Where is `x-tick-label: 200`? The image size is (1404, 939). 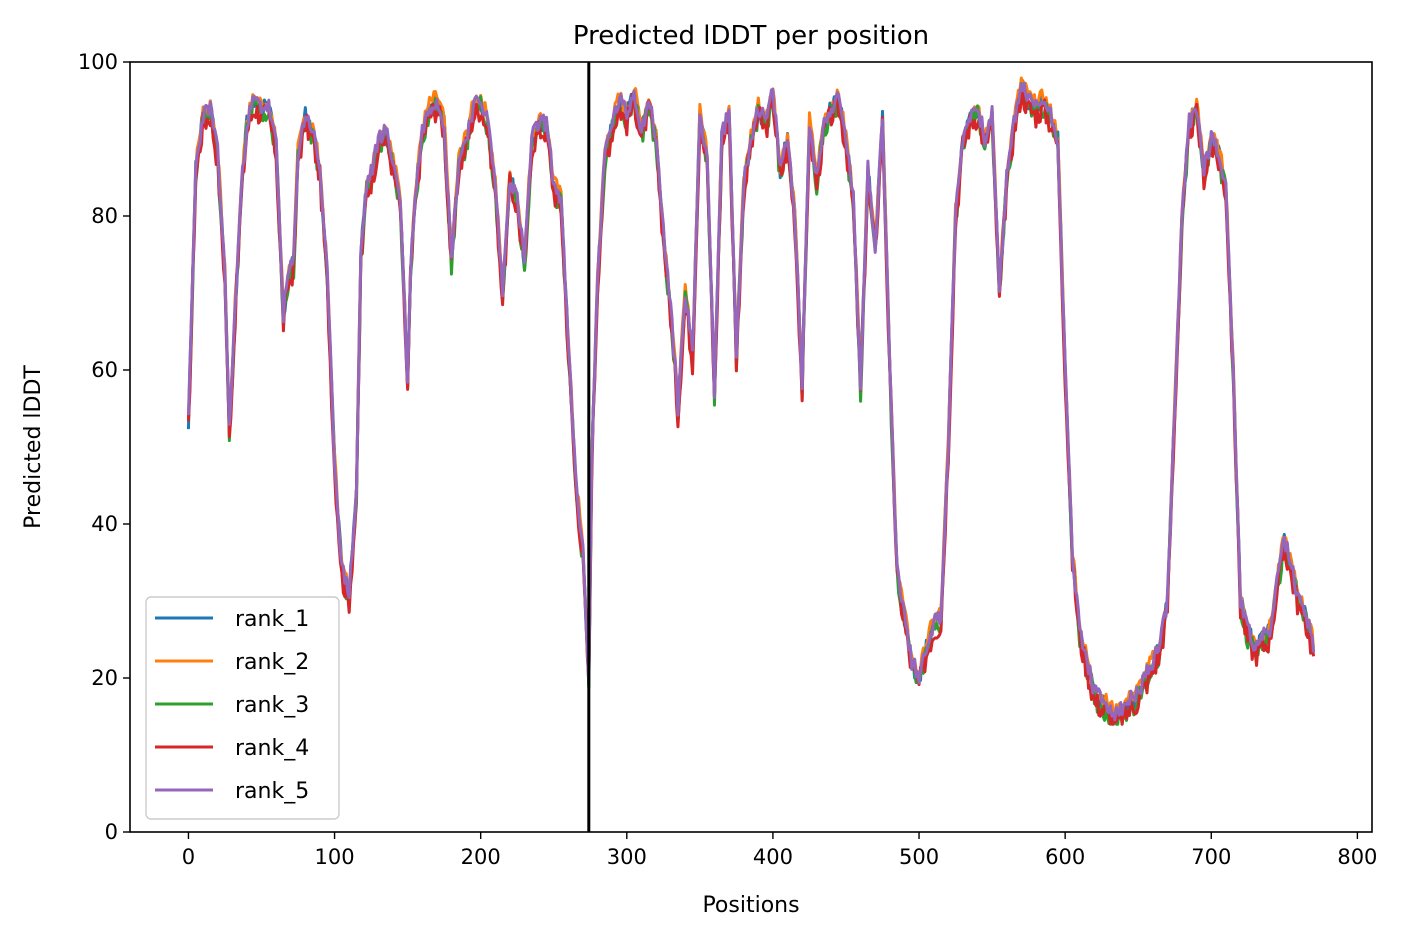 x-tick-label: 200 is located at coordinates (481, 857).